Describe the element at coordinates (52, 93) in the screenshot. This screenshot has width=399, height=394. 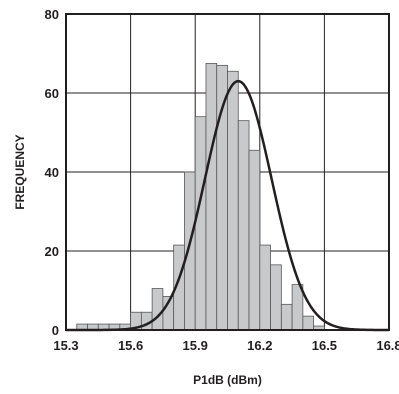
I see `y-tick-label: 60` at that location.